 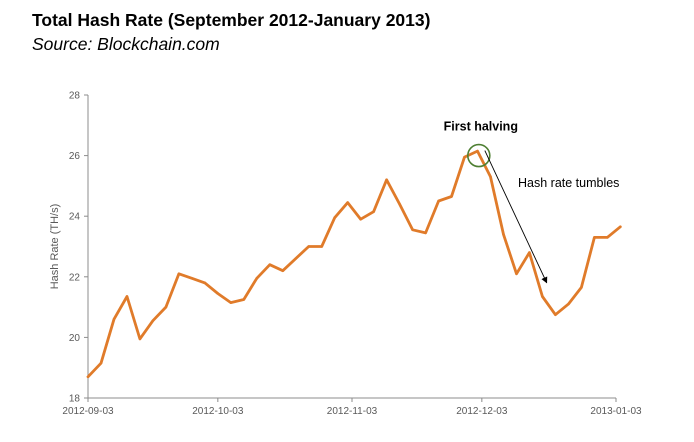 I want to click on x-tick-label: 2012-09-03, so click(x=88, y=411).